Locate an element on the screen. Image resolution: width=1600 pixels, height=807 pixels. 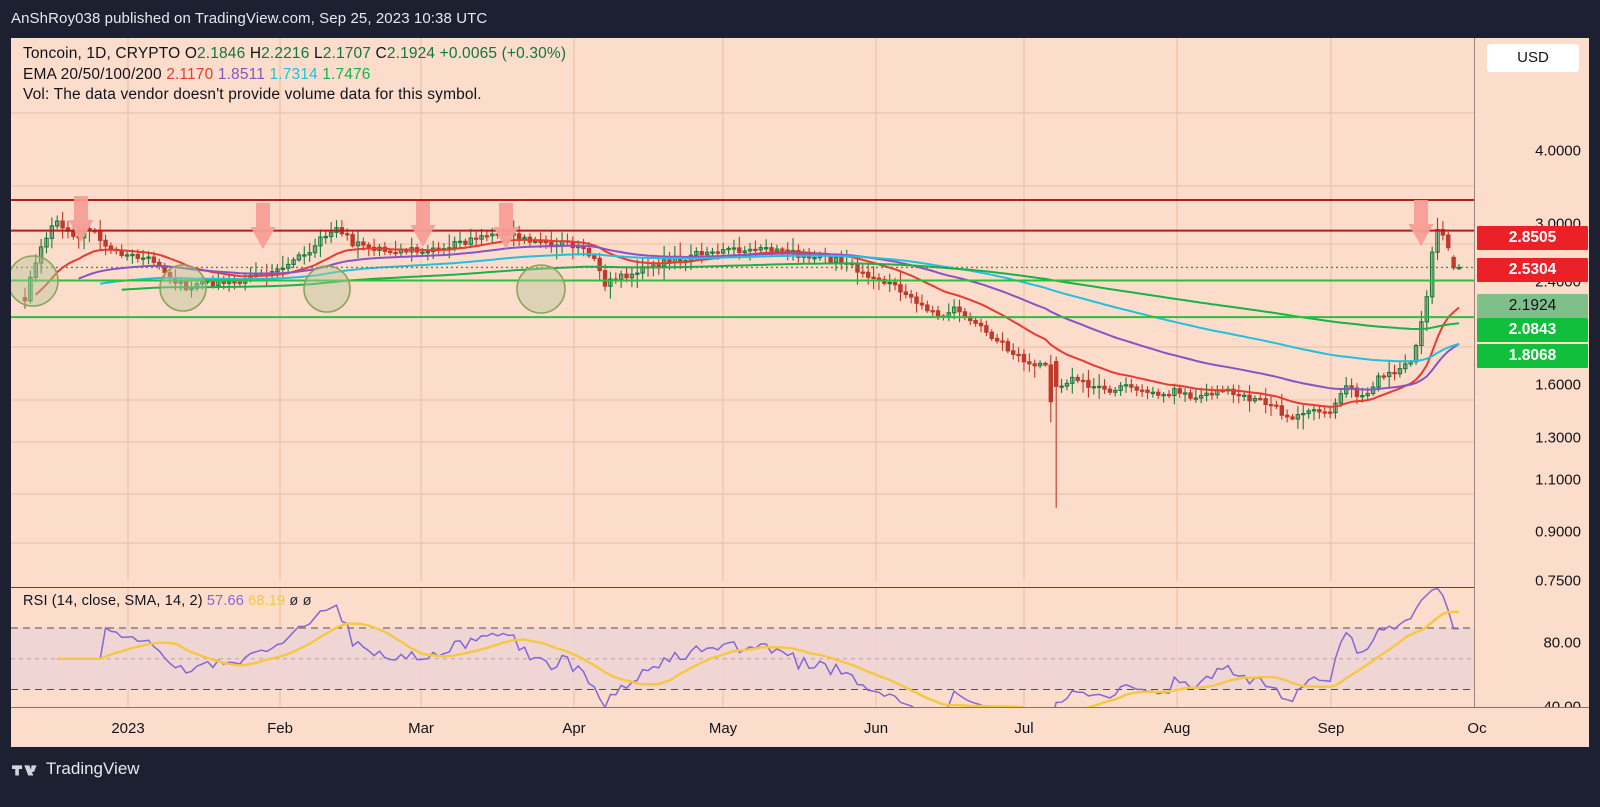
price-level-badge: 2.5304 is located at coordinates (1532, 270).